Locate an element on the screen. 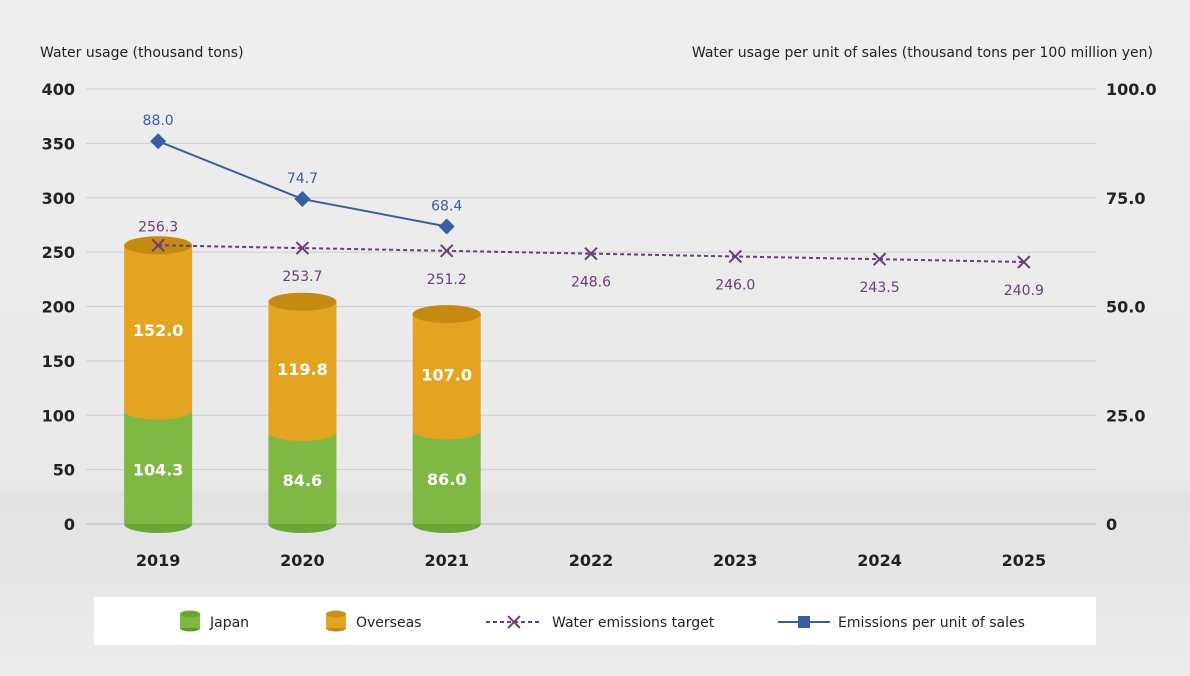  legend-overseas-label: Overseas is located at coordinates (388, 623).